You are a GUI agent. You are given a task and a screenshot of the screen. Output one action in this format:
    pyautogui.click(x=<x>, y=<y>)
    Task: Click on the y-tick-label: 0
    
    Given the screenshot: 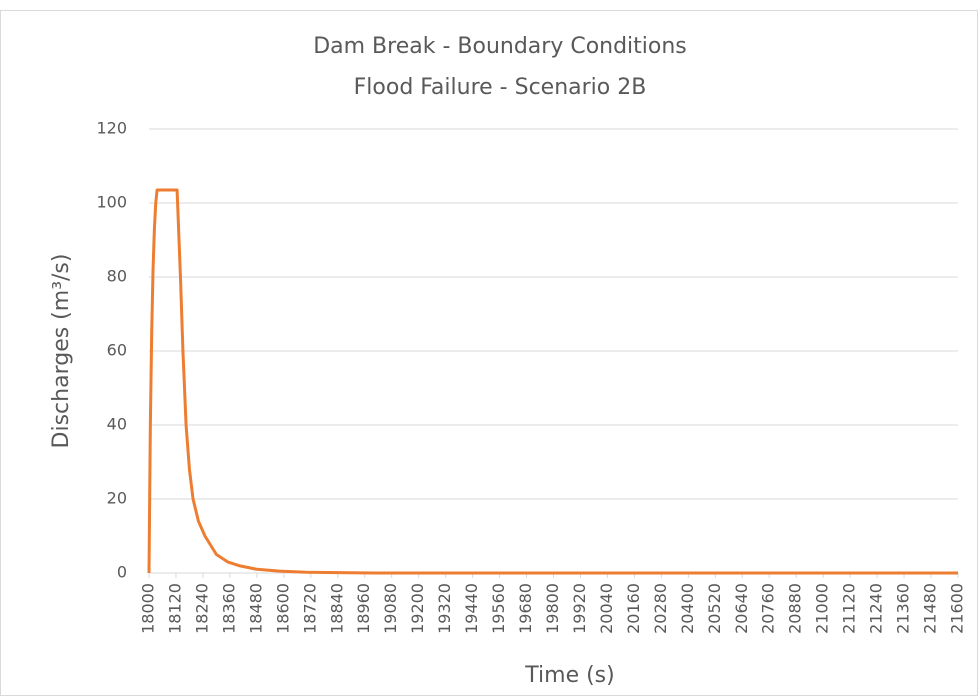 What is the action you would take?
    pyautogui.click(x=122, y=572)
    